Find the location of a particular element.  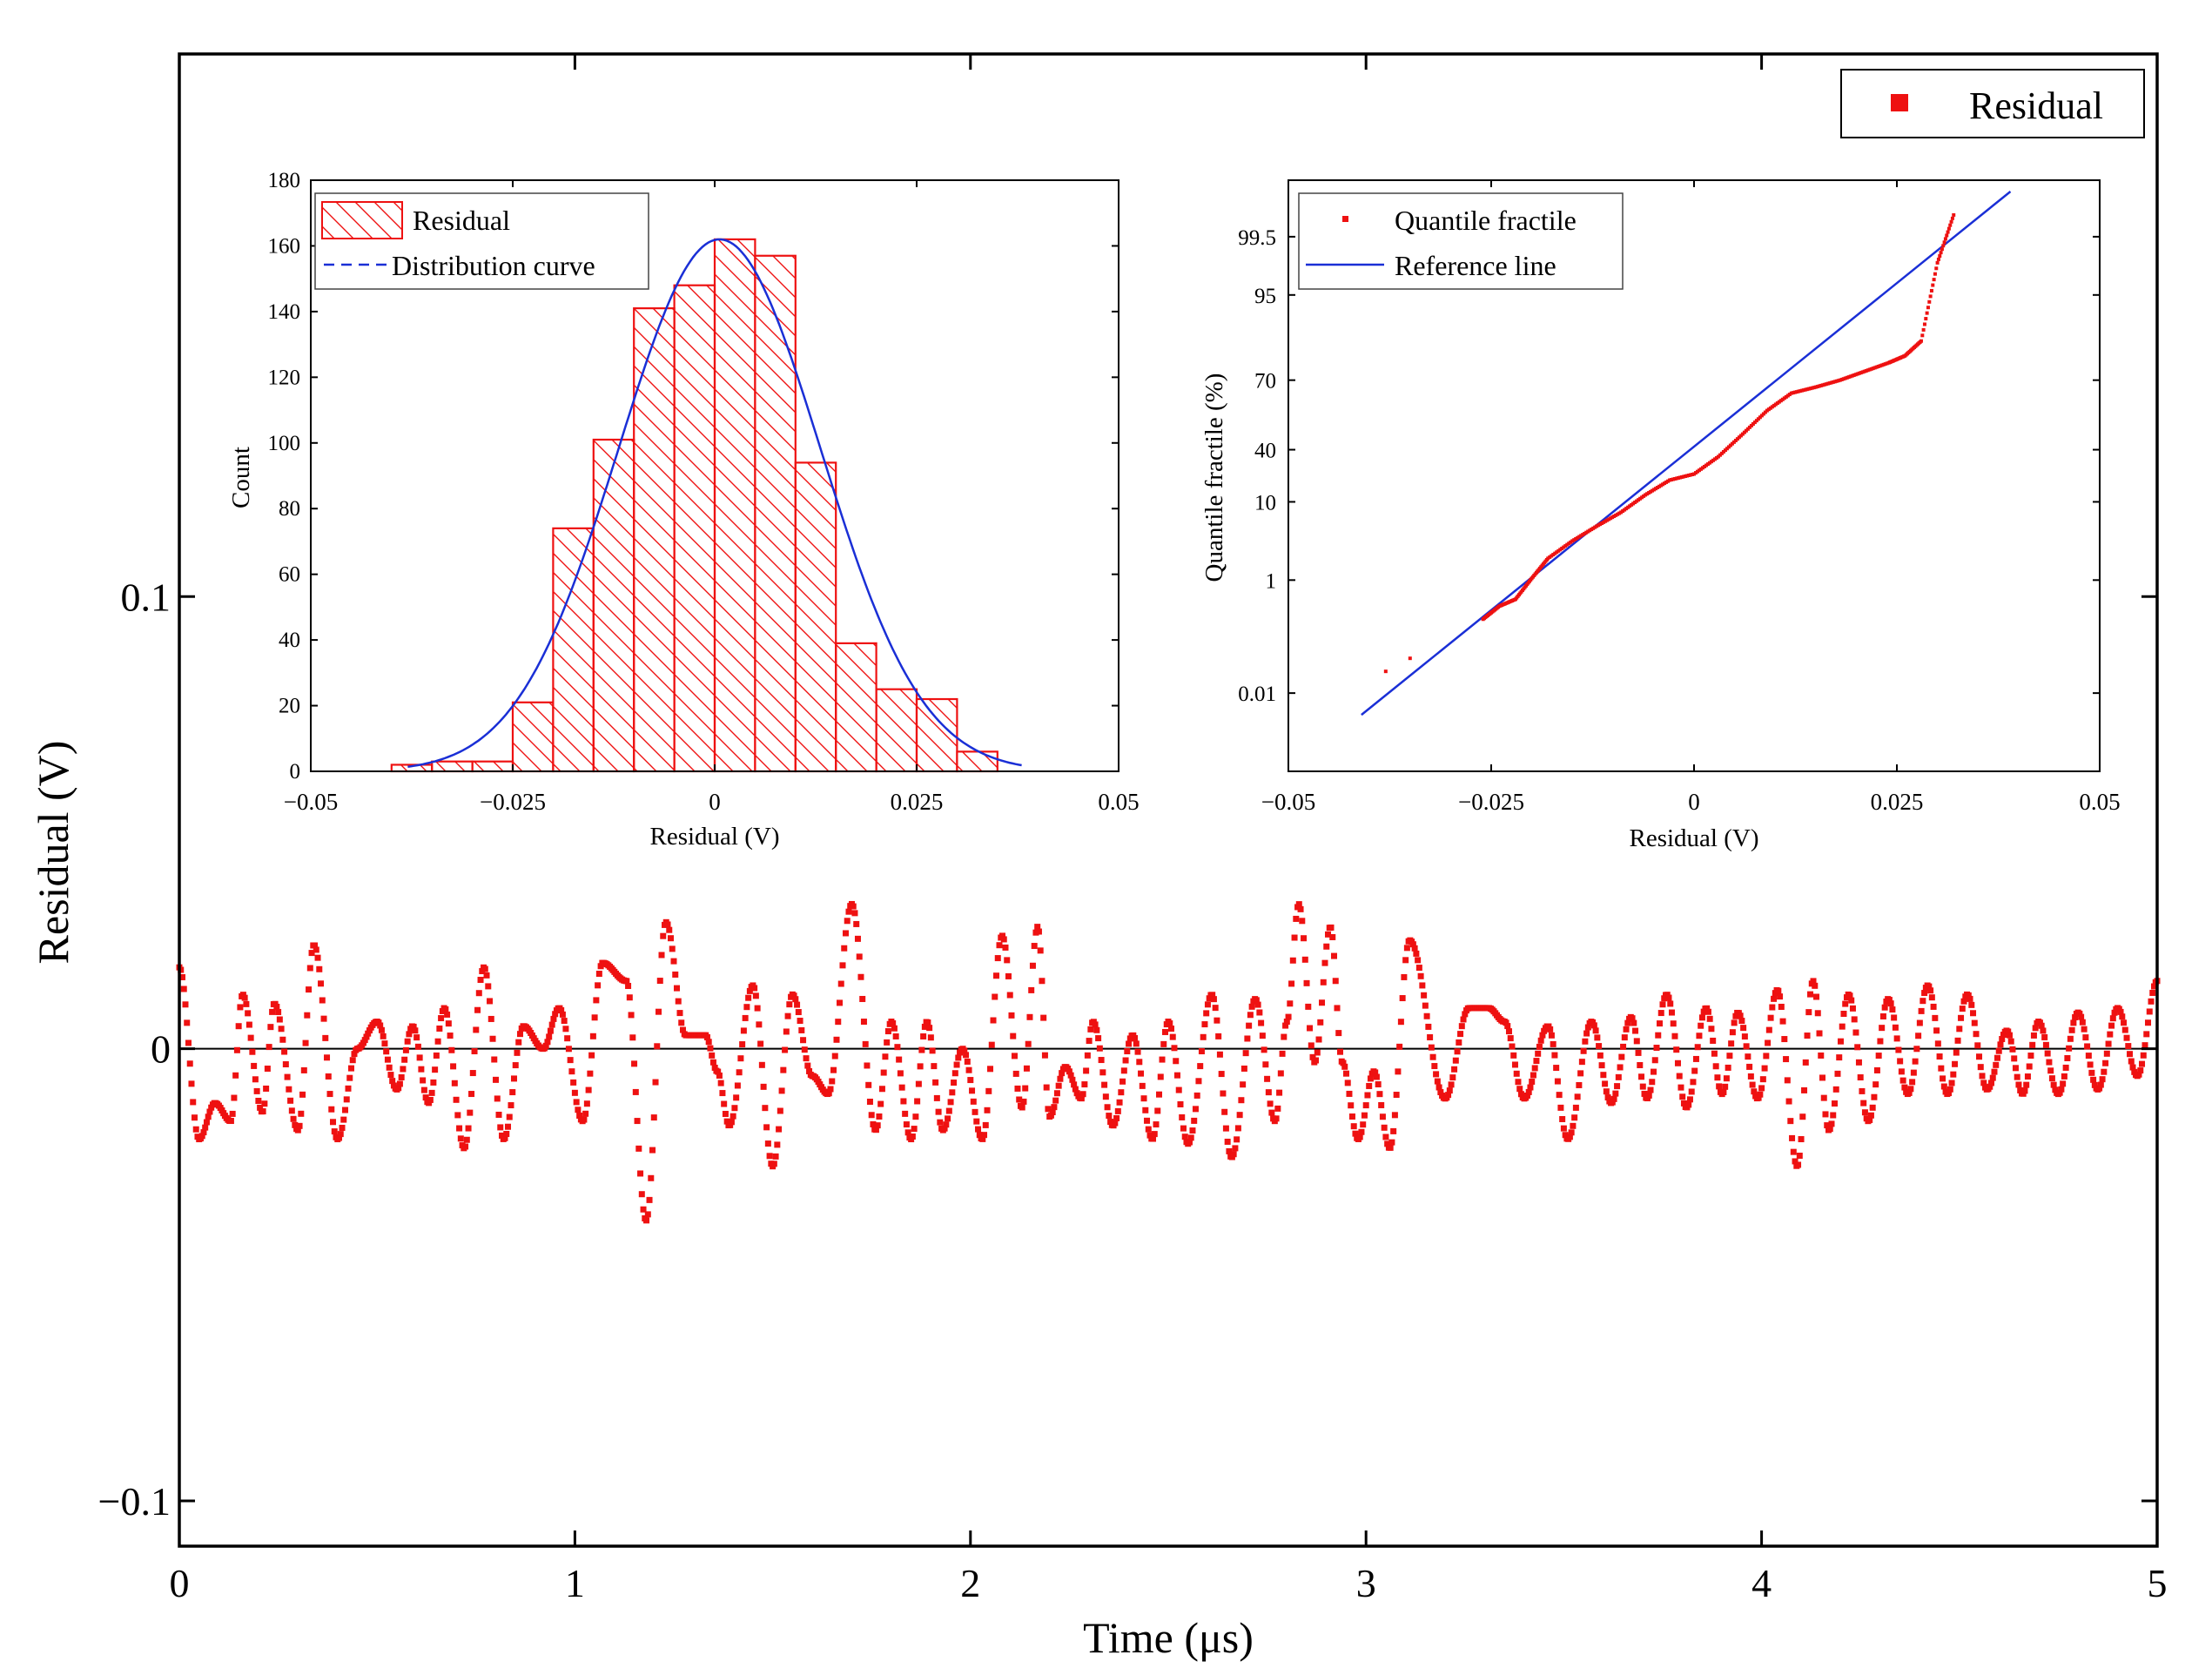

histogram-y-tick-label: 160 is located at coordinates (284, 246).